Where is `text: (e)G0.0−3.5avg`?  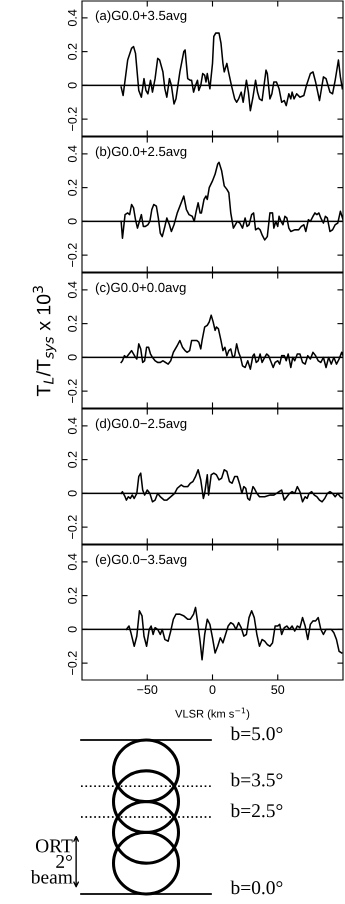
text: (e)G0.0−3.5avg is located at coordinates (141, 560).